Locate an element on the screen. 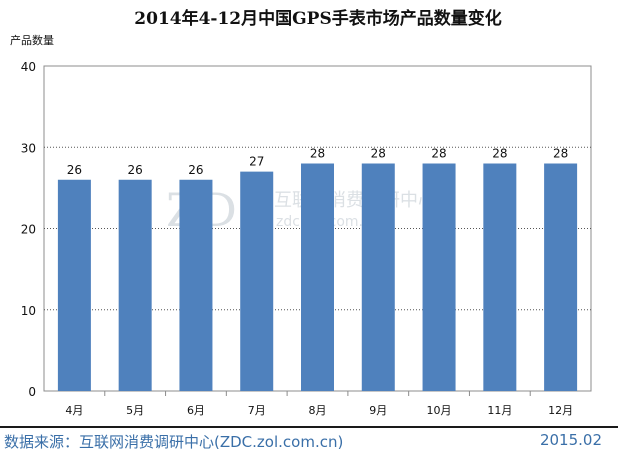  y-axis-ticks: 0 10 20 30 40 is located at coordinates (28, 229).